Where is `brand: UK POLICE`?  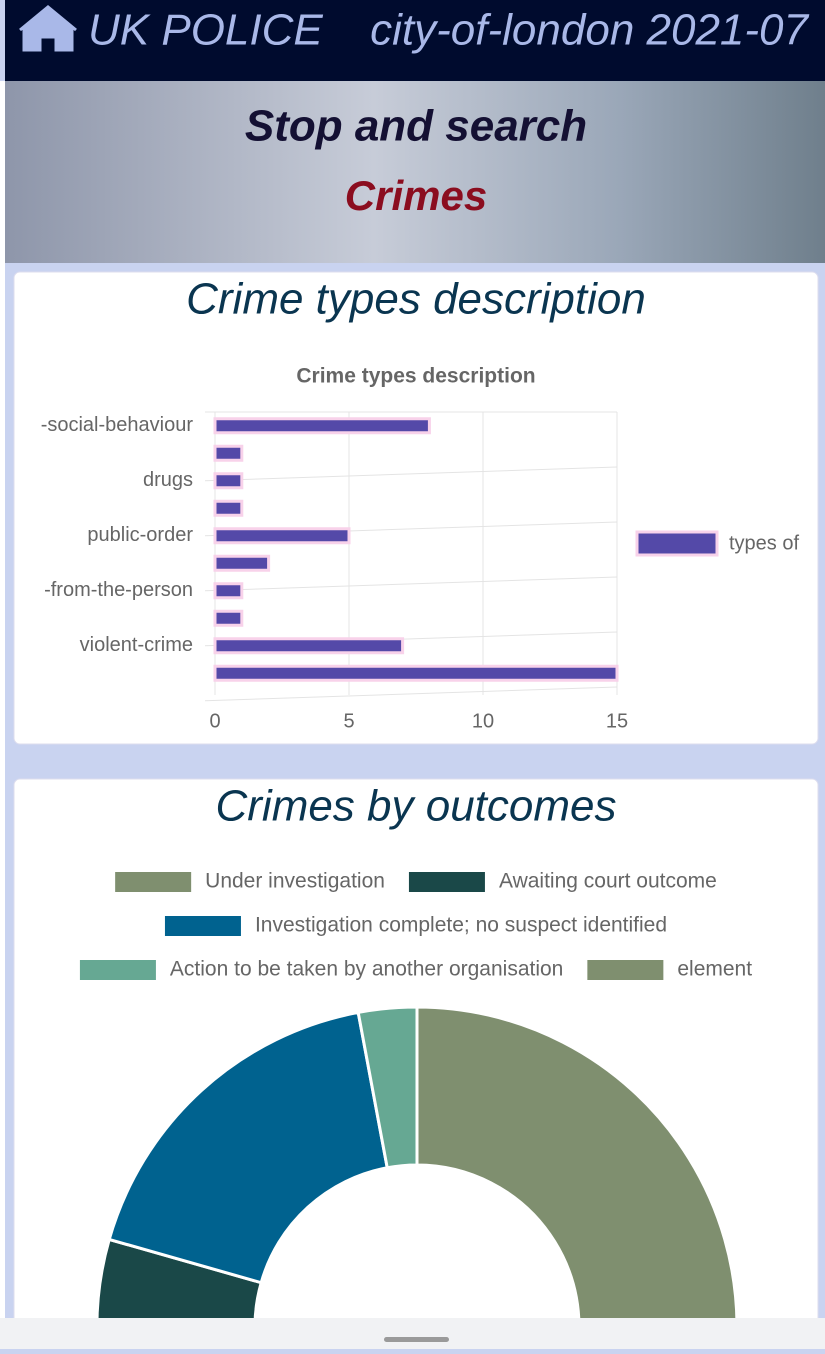 brand: UK POLICE is located at coordinates (205, 30).